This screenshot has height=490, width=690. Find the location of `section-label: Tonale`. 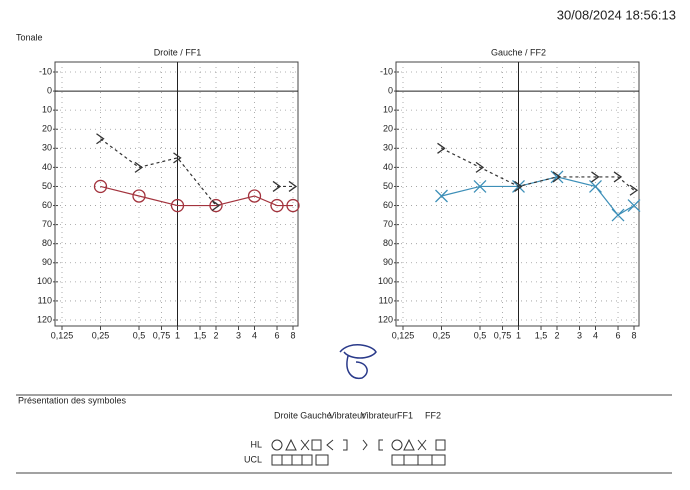

section-label: Tonale is located at coordinates (29, 37).